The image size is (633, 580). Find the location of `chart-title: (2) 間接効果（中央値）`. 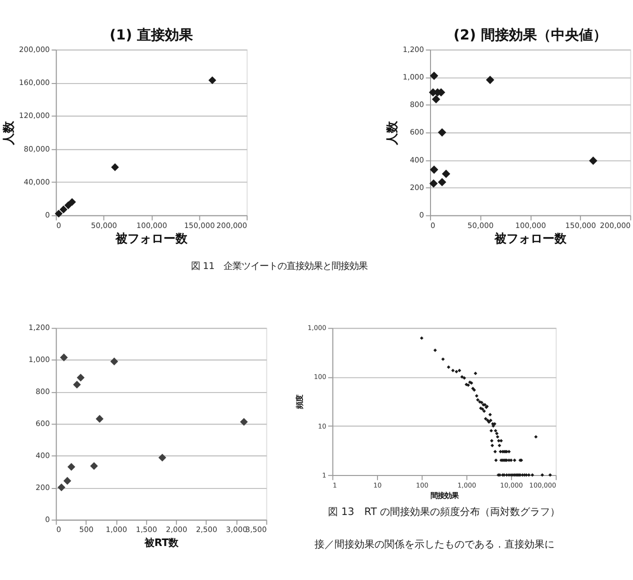

chart-title: (2) 間接効果（中央値） is located at coordinates (530, 35).